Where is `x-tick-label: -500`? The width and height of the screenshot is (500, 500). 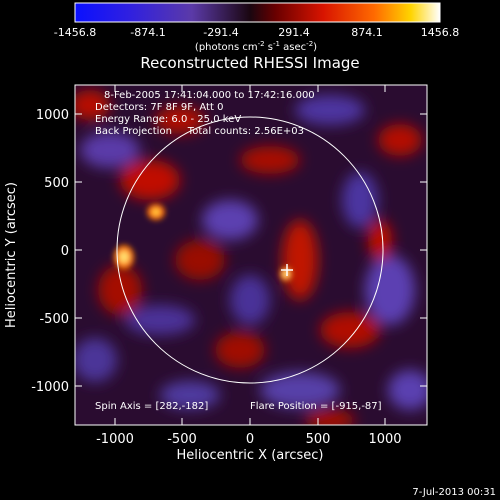
x-tick-label: -500 is located at coordinates (182, 439).